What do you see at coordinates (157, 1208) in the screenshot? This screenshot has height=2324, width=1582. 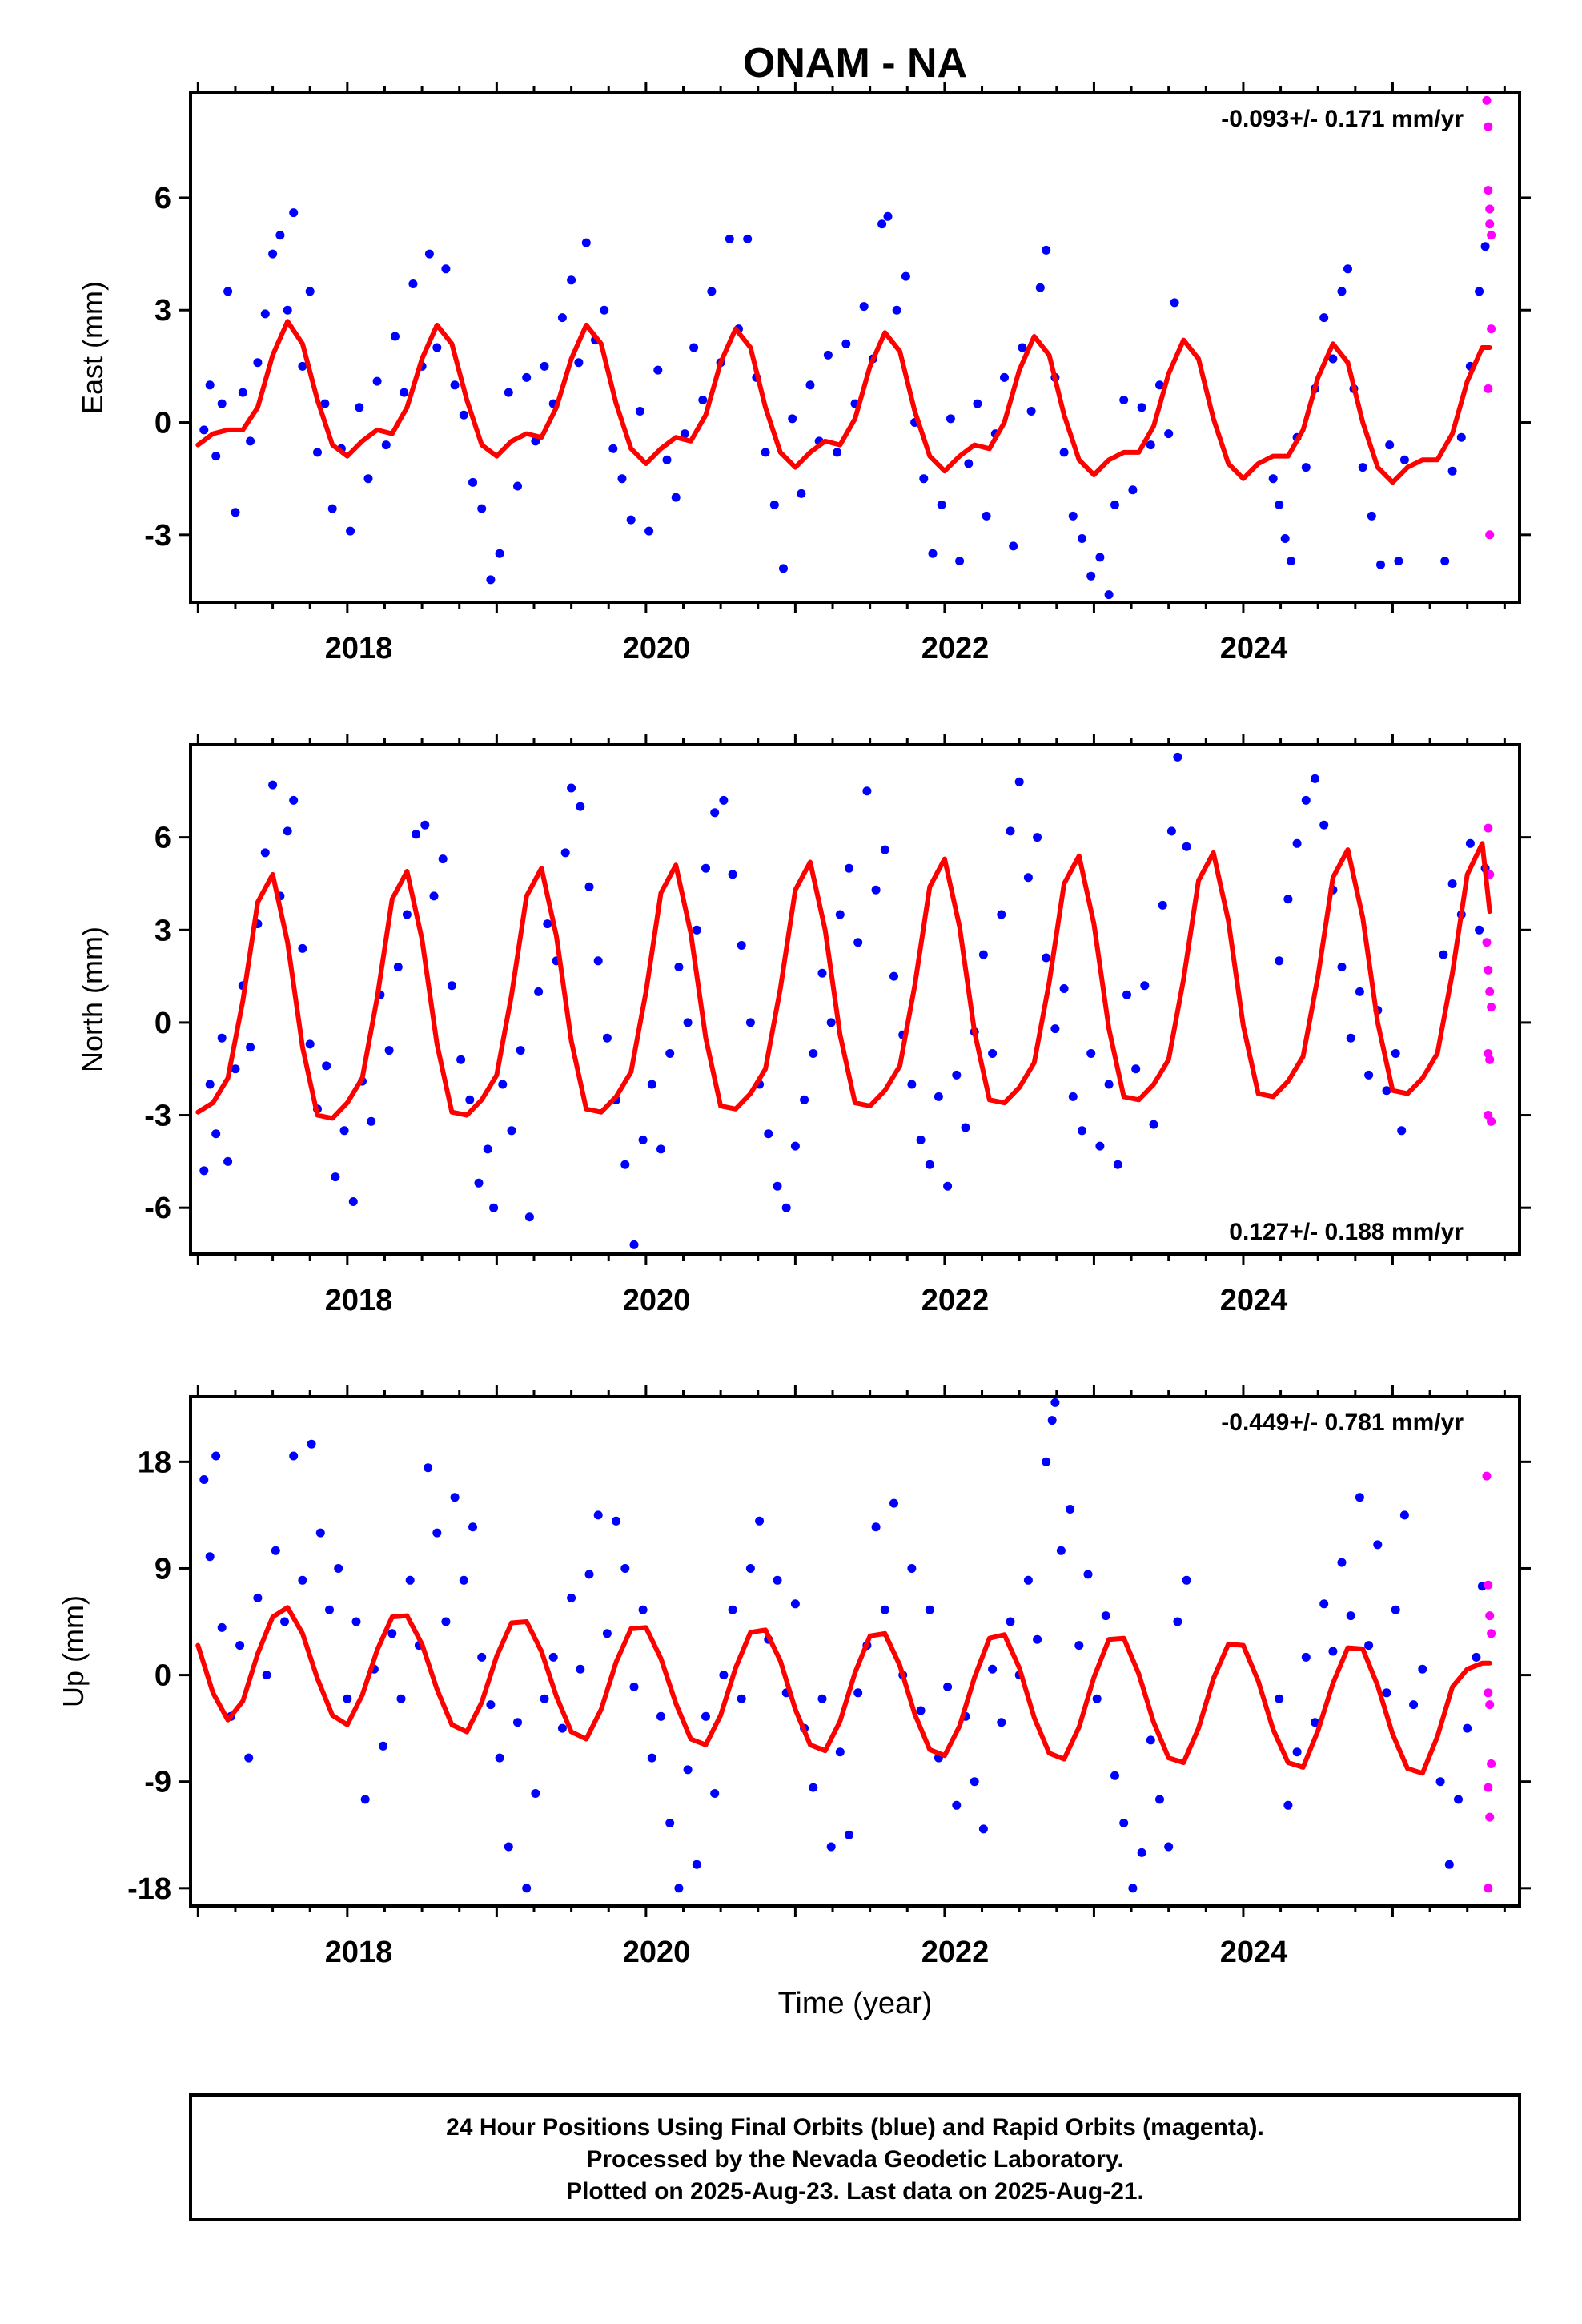 I see `north-y-tick-label: -6` at bounding box center [157, 1208].